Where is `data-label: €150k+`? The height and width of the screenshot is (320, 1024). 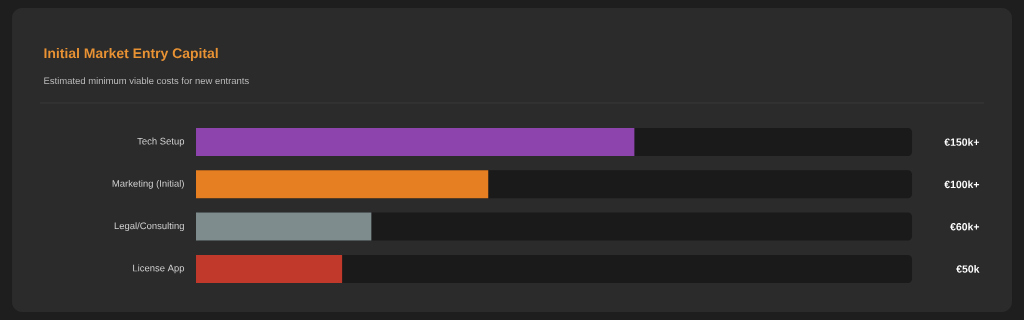
data-label: €150k+ is located at coordinates (962, 142).